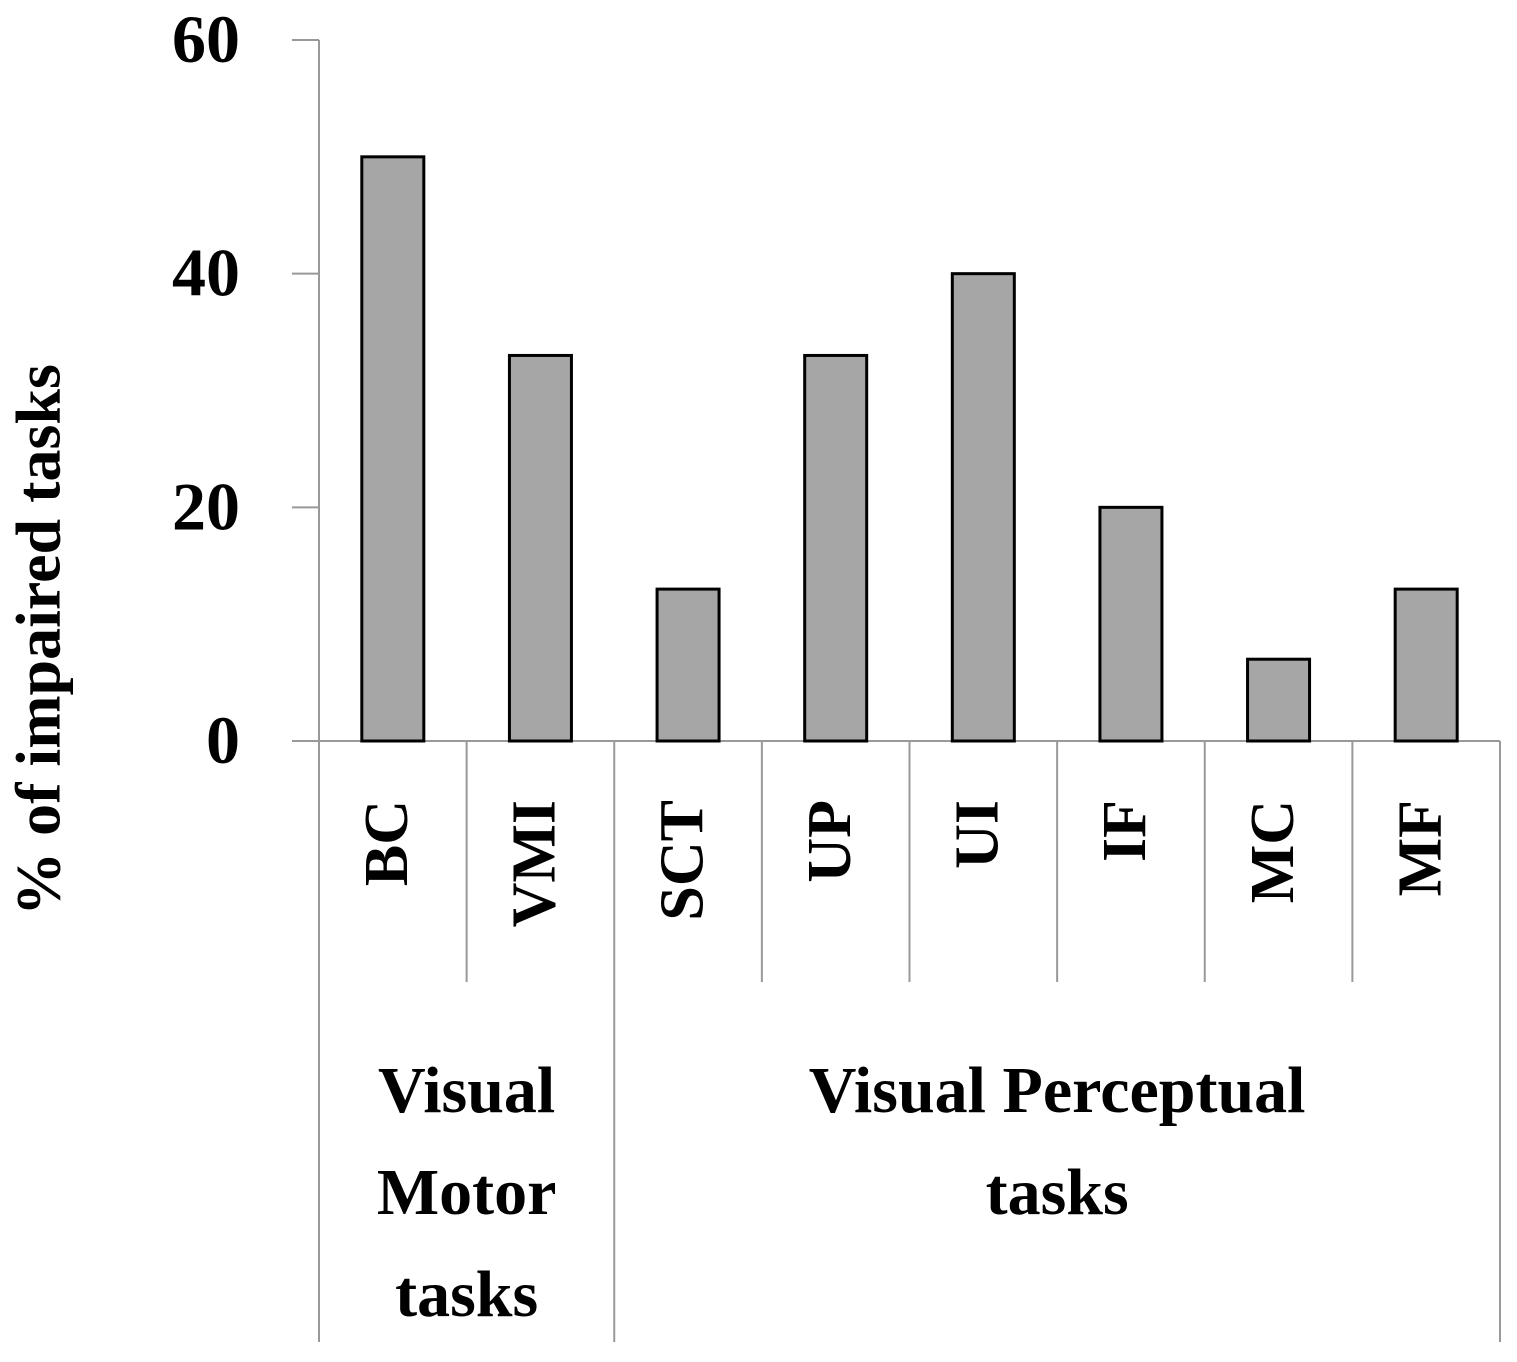 The height and width of the screenshot is (1362, 1517). Describe the element at coordinates (1125, 831) in the screenshot. I see `x-tick-label: IF` at that location.